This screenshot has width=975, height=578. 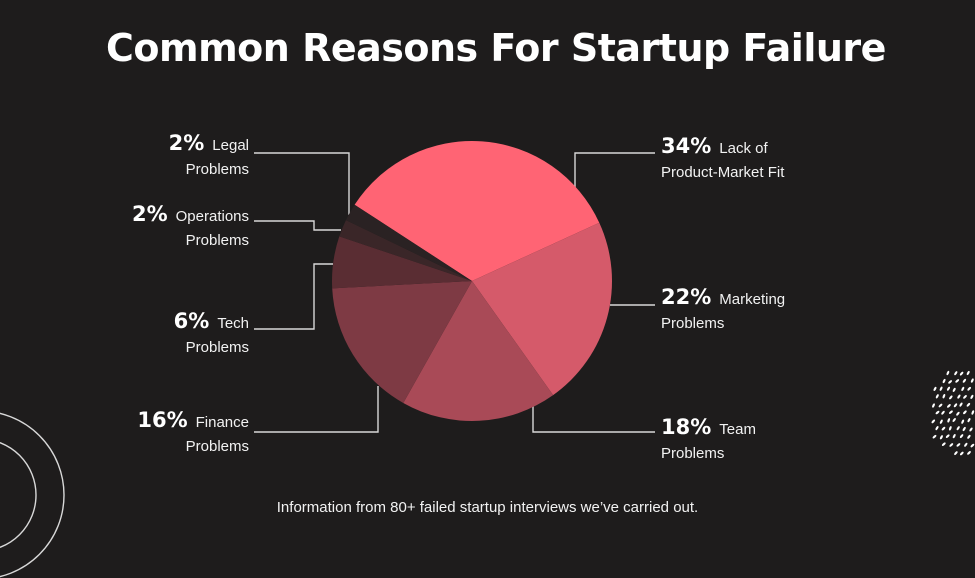 What do you see at coordinates (402, 342) in the screenshot?
I see `pie-slice-finance` at bounding box center [402, 342].